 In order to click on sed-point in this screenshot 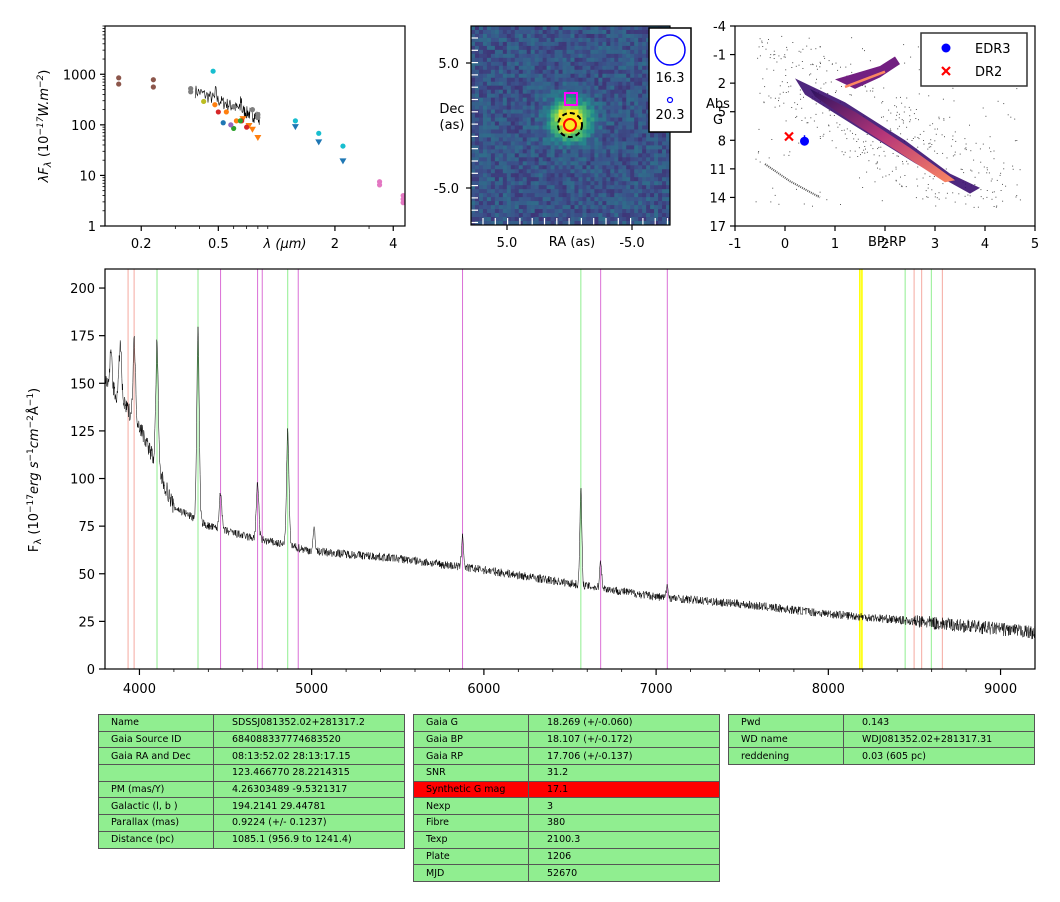, I will do `click(379, 185)`.